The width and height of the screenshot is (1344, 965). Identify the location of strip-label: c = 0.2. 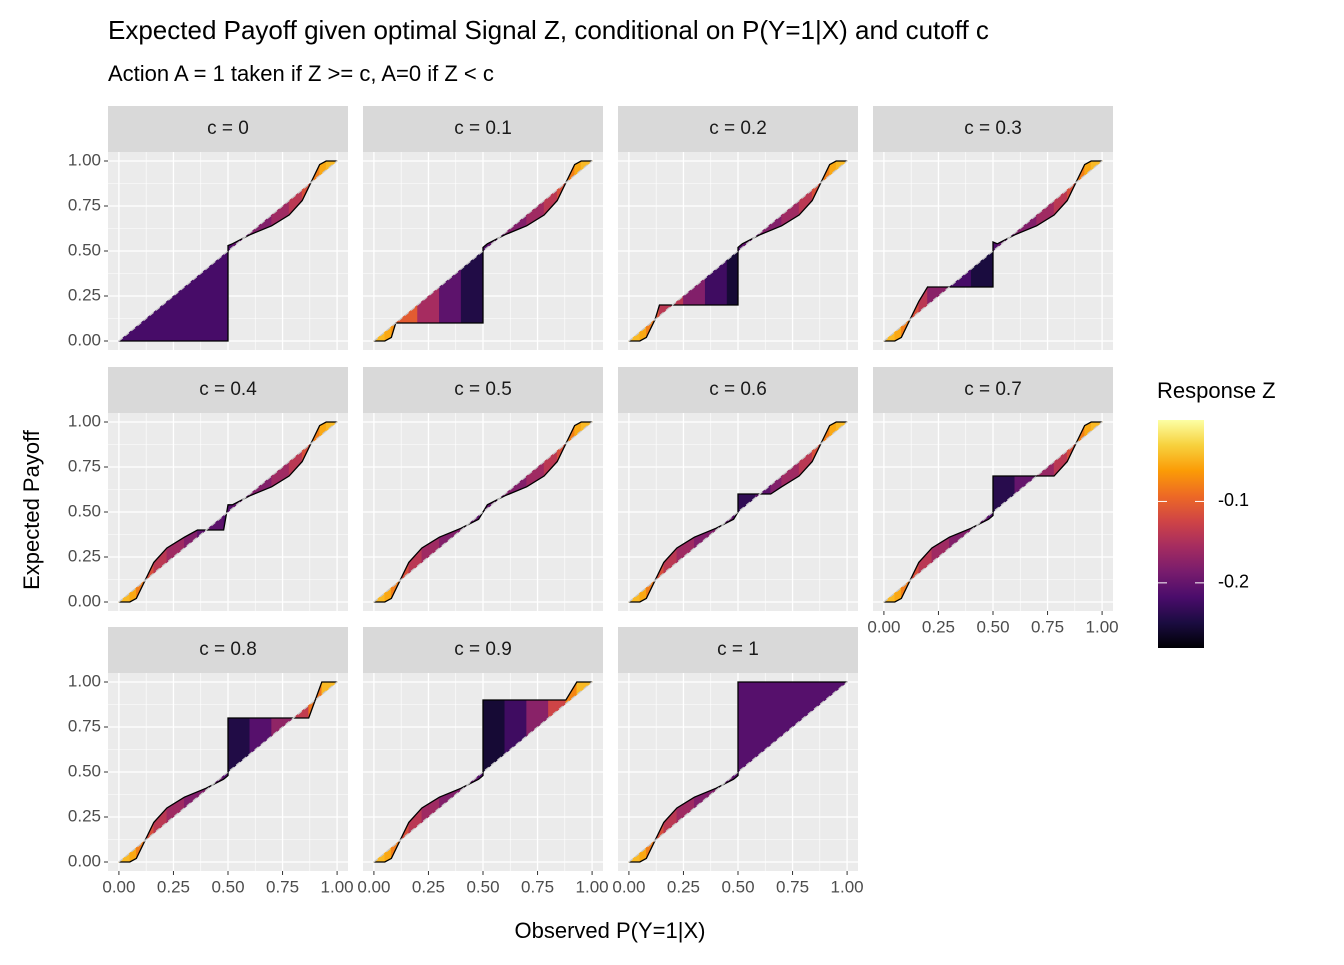
(738, 128).